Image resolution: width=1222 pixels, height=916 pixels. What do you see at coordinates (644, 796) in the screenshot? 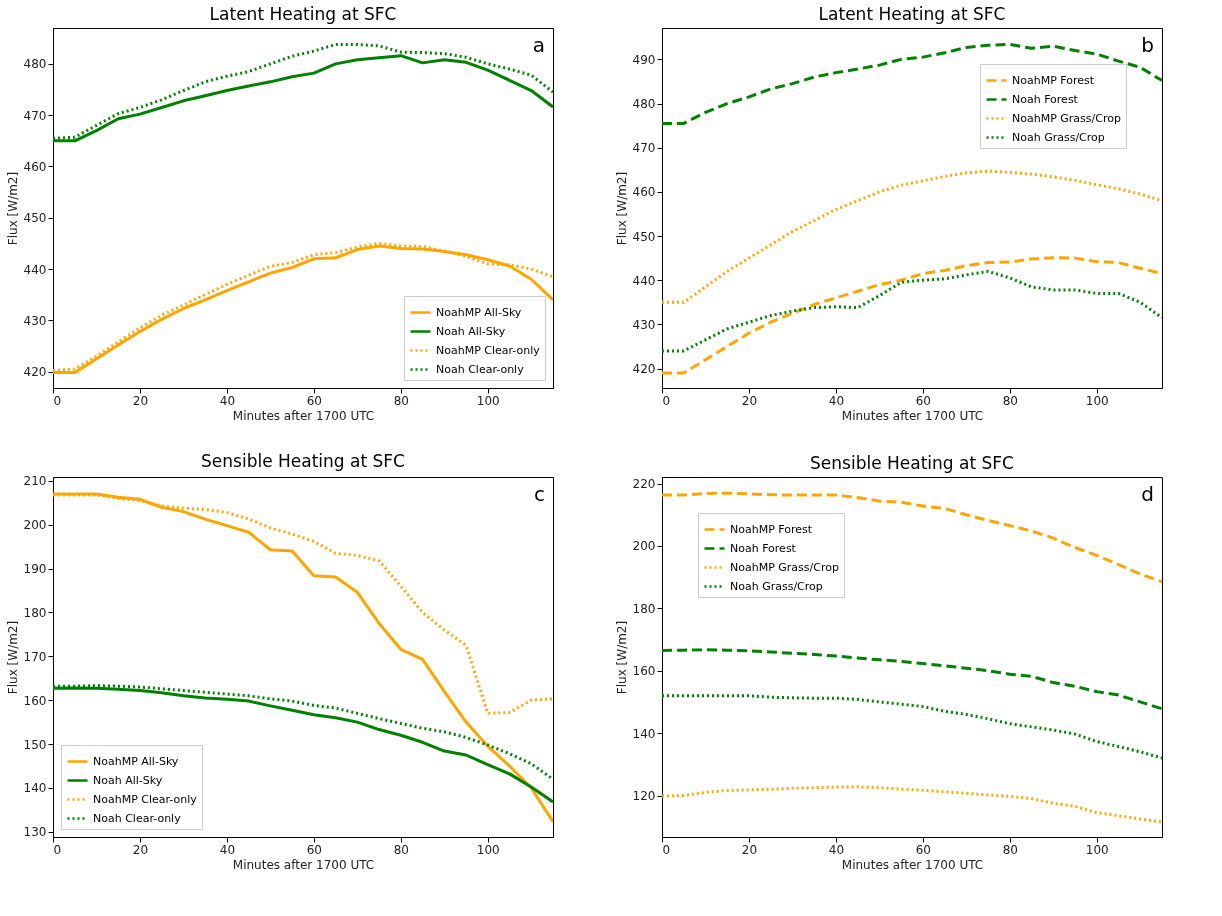
I see `y-tick-label: 120` at bounding box center [644, 796].